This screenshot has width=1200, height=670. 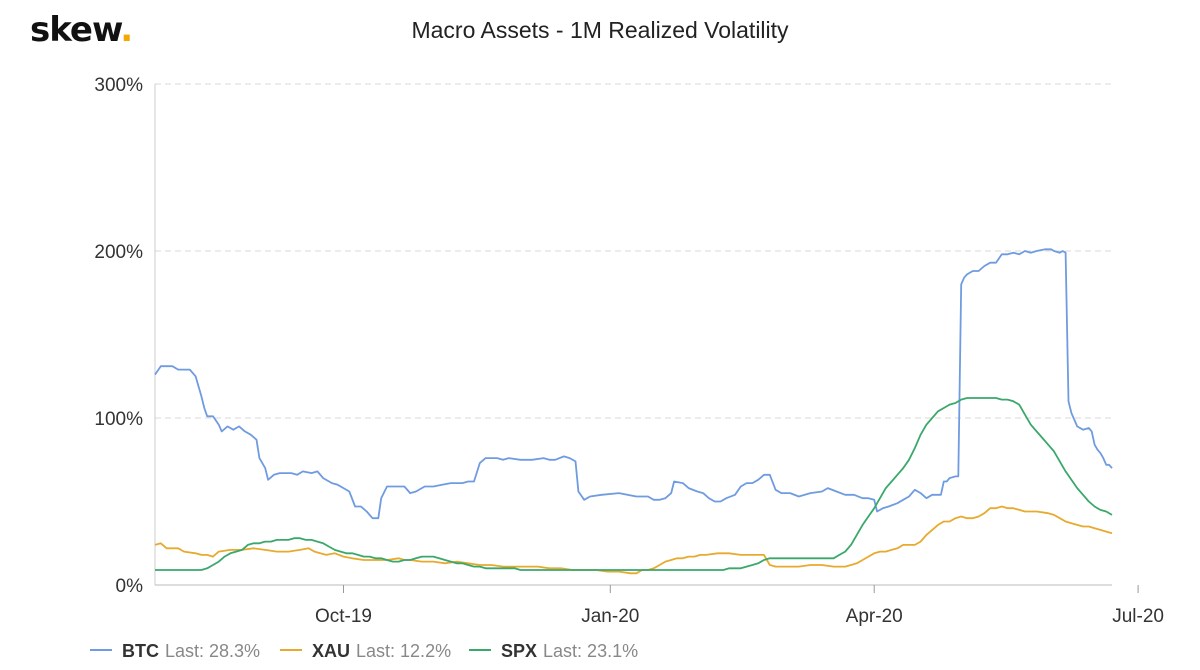 What do you see at coordinates (403, 651) in the screenshot?
I see `legend-last-value: Last: 12.2%` at bounding box center [403, 651].